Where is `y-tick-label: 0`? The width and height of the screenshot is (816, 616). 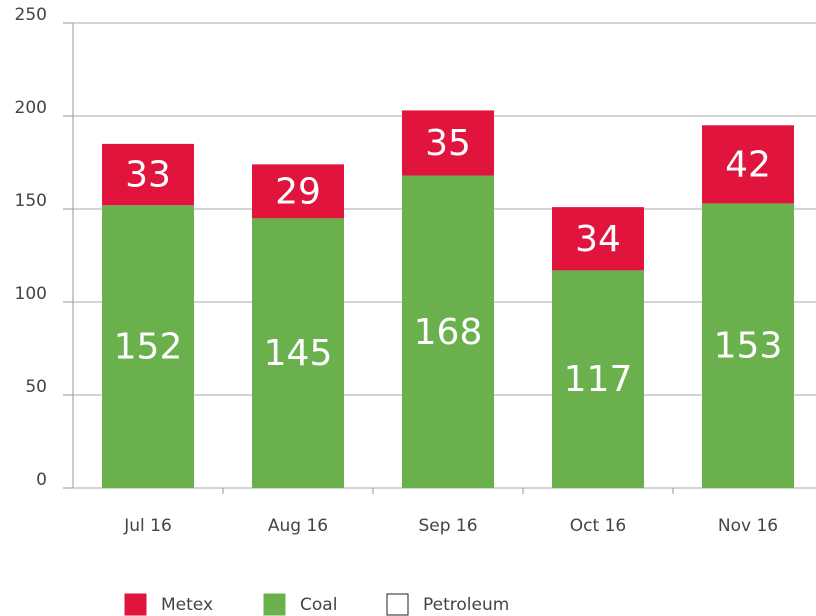
y-tick-label: 0 is located at coordinates (41, 480).